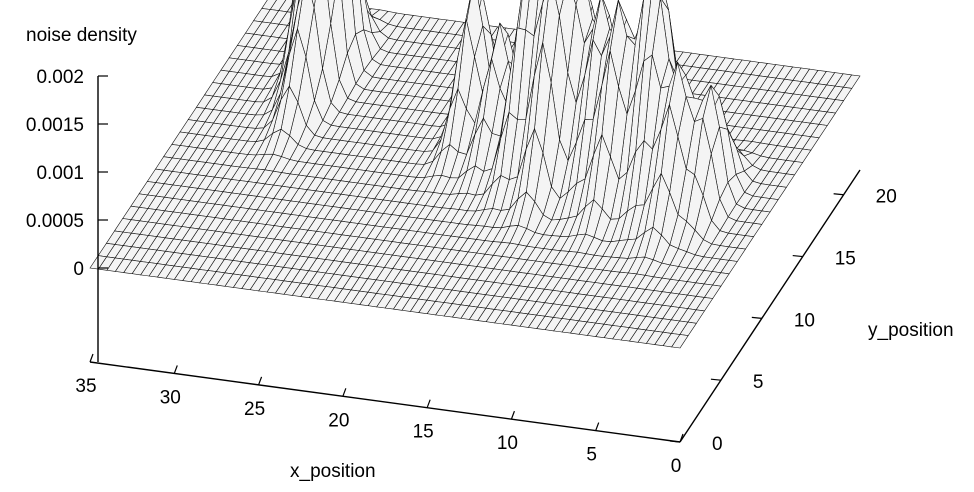  I want to click on y-tick-label: 5, so click(758, 382).